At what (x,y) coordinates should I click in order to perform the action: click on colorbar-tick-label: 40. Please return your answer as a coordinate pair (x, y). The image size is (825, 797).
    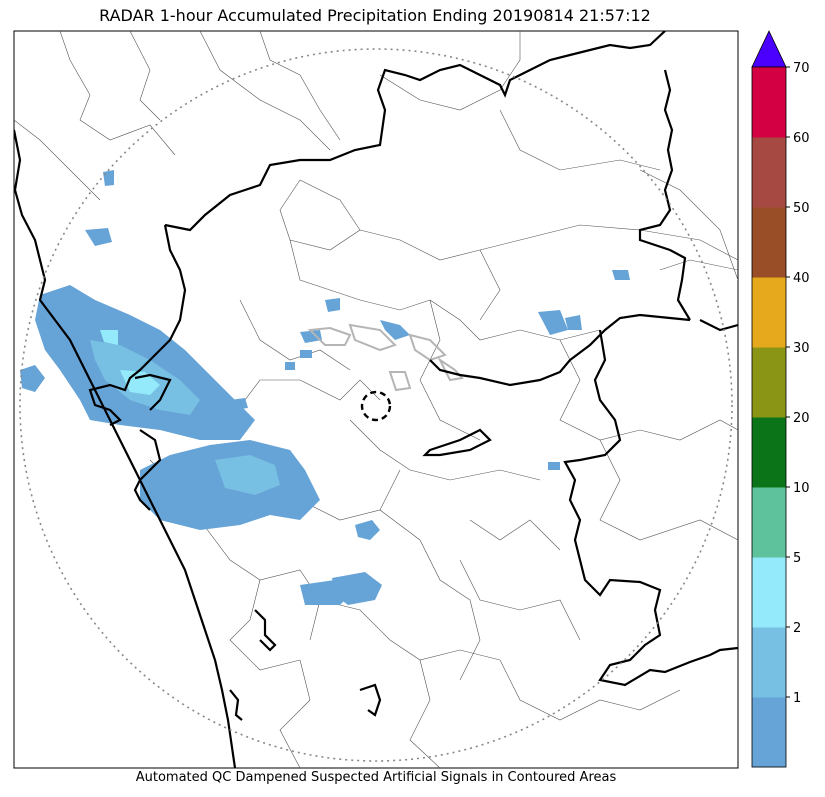
    Looking at the image, I should click on (801, 278).